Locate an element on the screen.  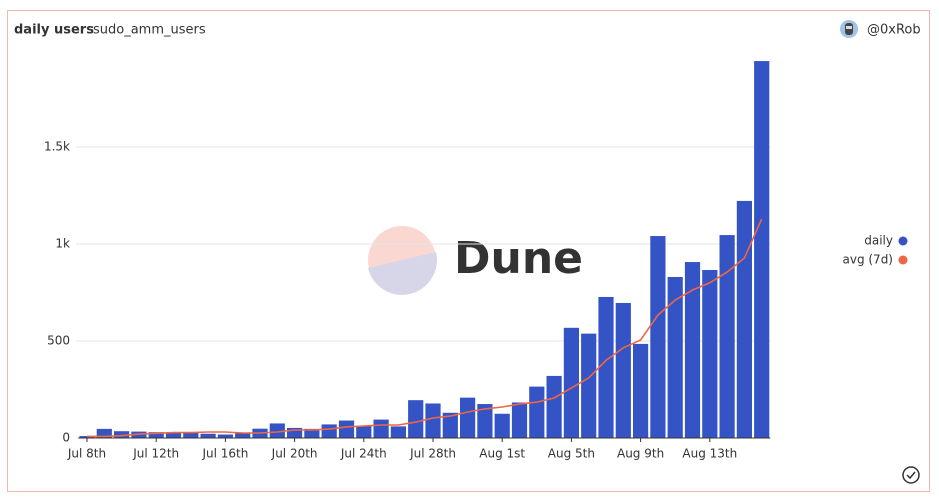
x-tick-label: Jul 20th is located at coordinates (294, 454).